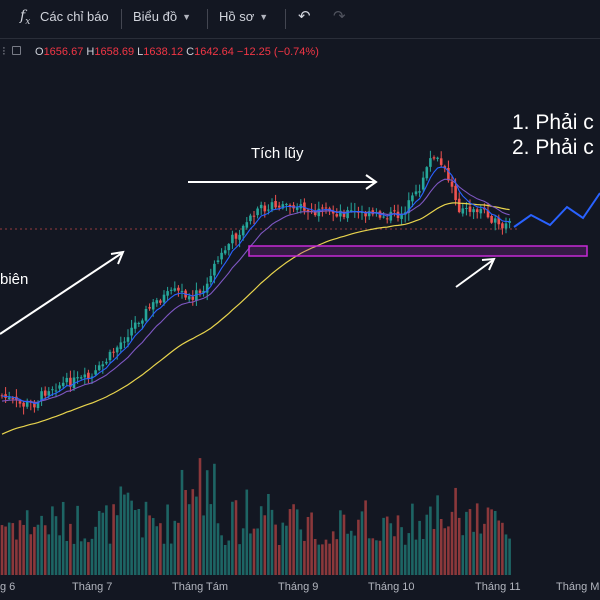 The width and height of the screenshot is (600, 600). What do you see at coordinates (304, 16) in the screenshot?
I see `undo-icon: ↶` at bounding box center [304, 16].